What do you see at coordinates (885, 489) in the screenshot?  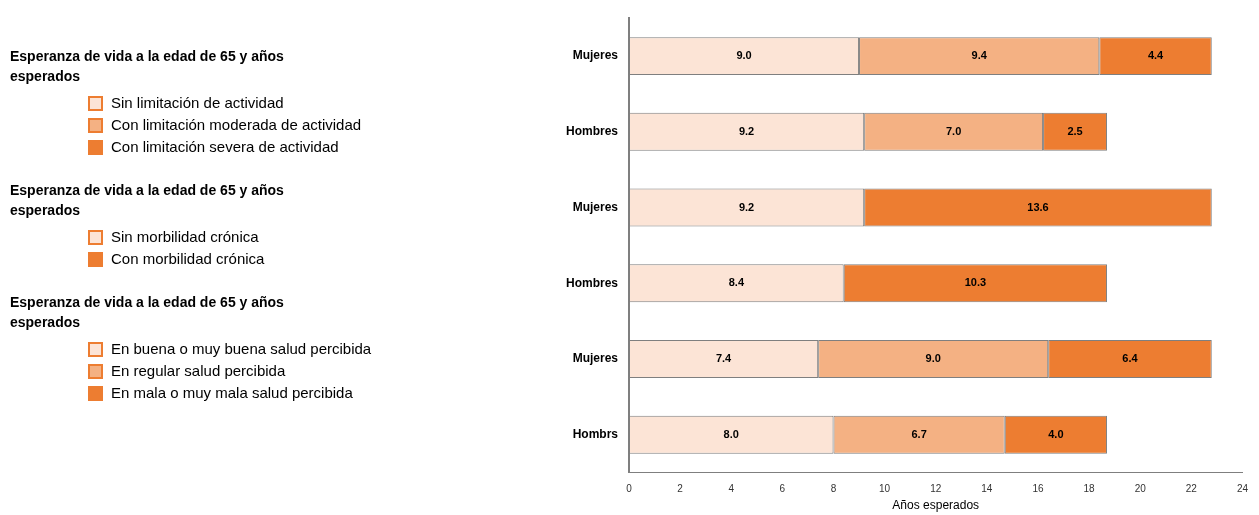 I see `x-tick-label: 10` at bounding box center [885, 489].